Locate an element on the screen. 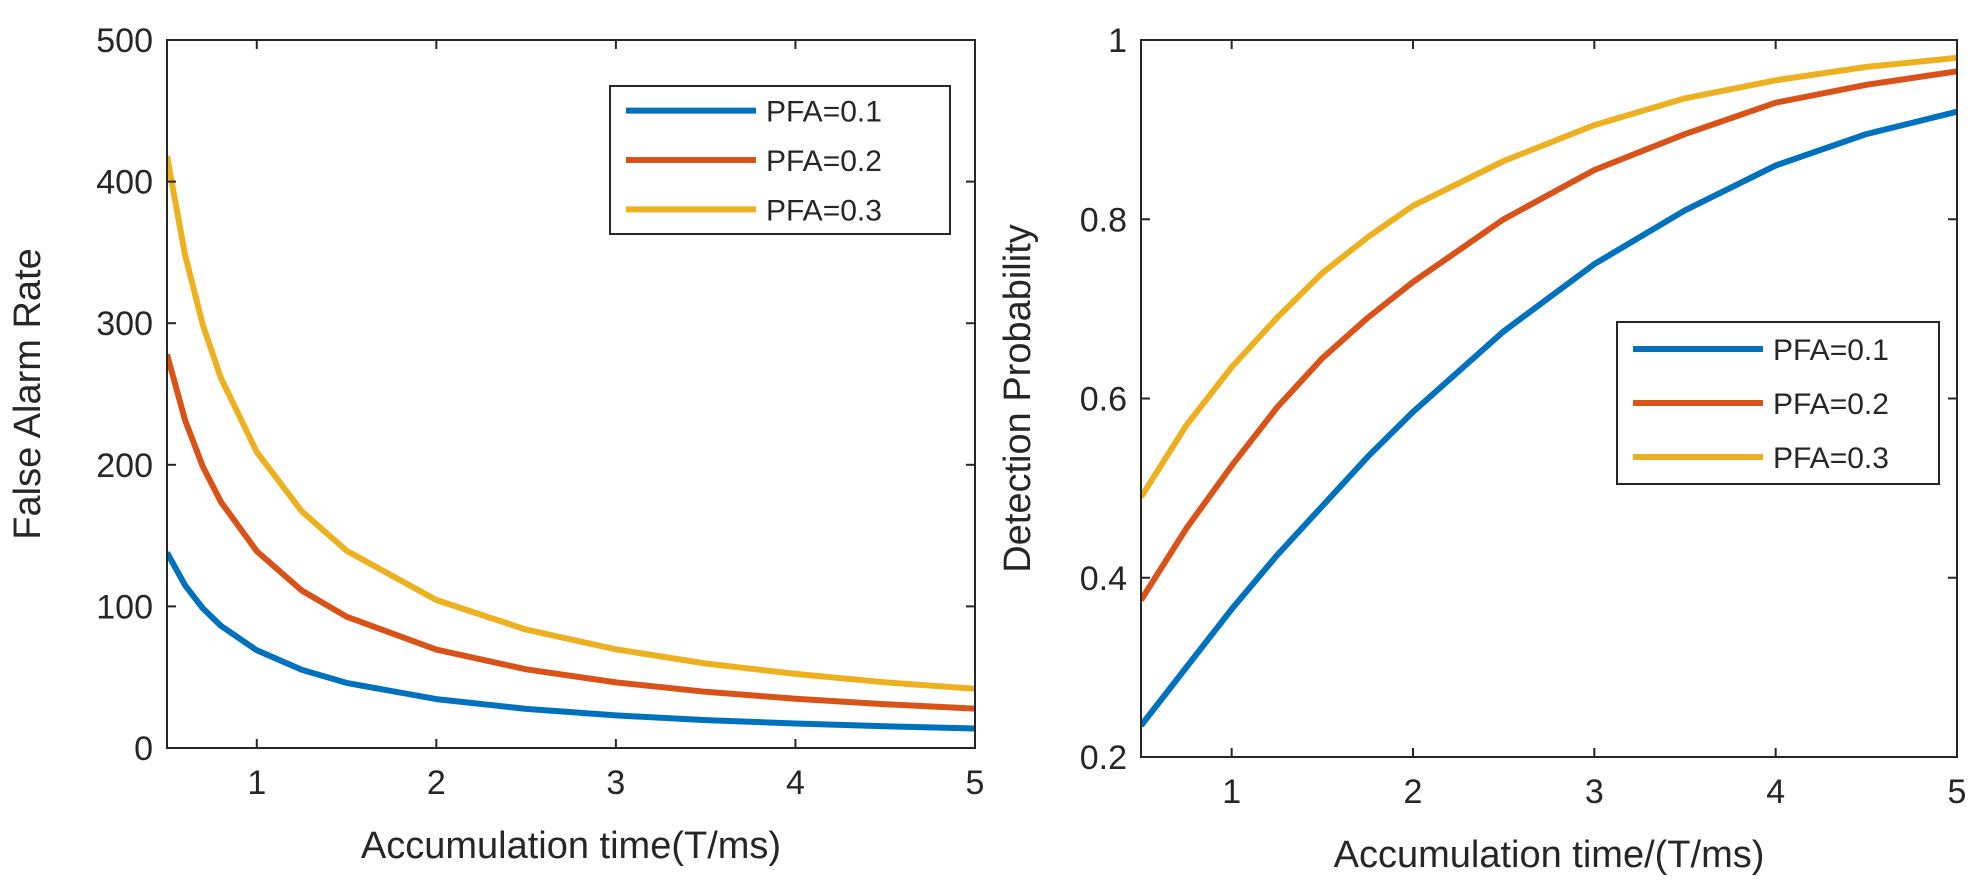 The width and height of the screenshot is (1986, 891). y-tick-label: 0 is located at coordinates (143, 749).